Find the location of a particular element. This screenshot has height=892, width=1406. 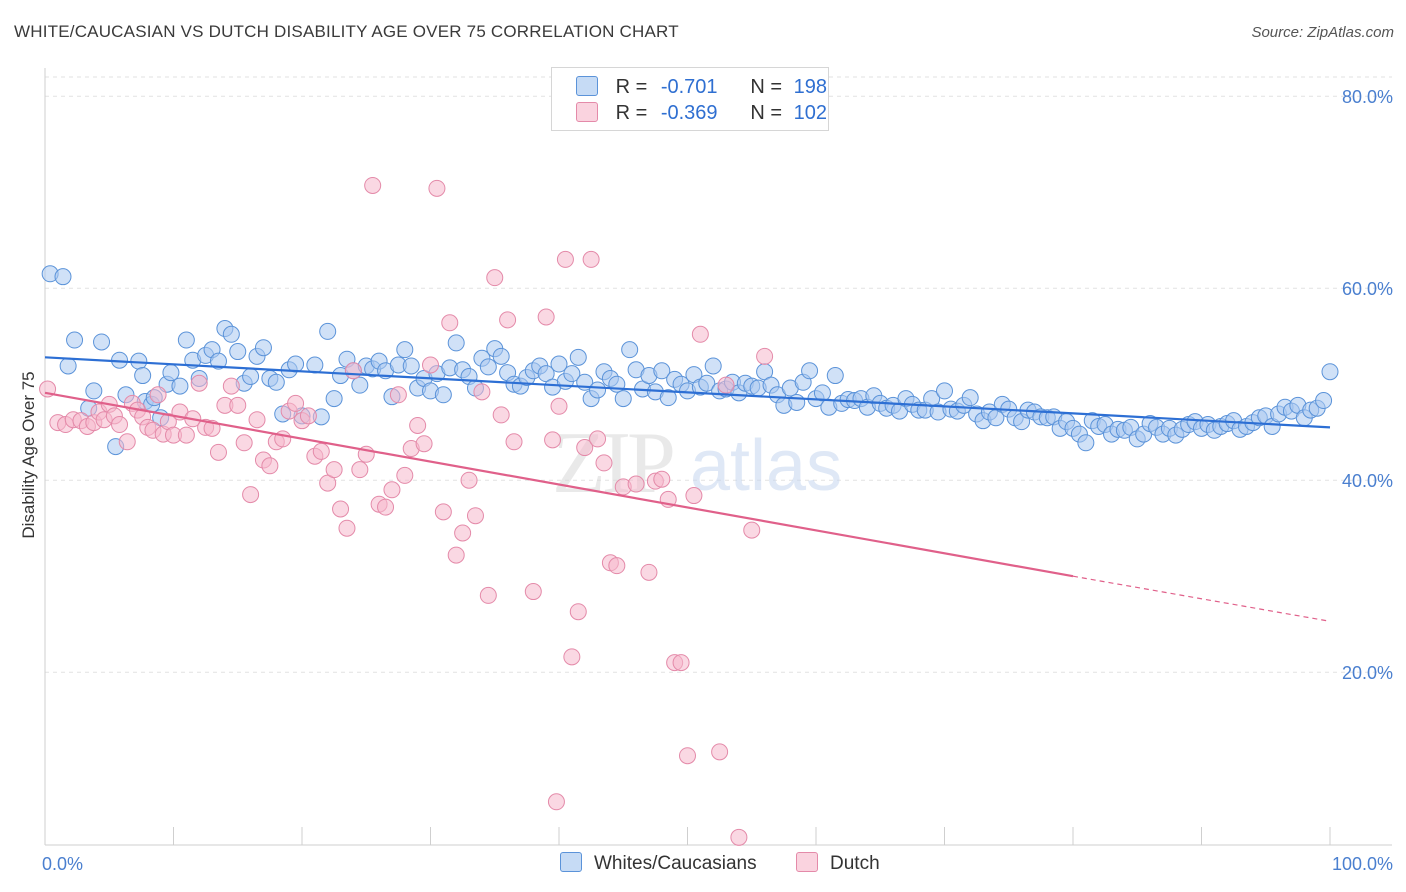

bottom-legend-swatch-whites is located at coordinates (571, 862).